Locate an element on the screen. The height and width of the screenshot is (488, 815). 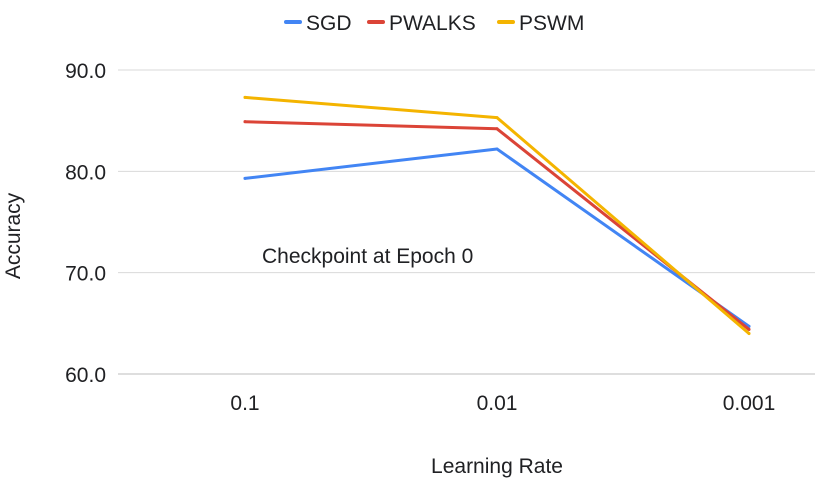
y-tick-label: 60.0 is located at coordinates (85, 375).